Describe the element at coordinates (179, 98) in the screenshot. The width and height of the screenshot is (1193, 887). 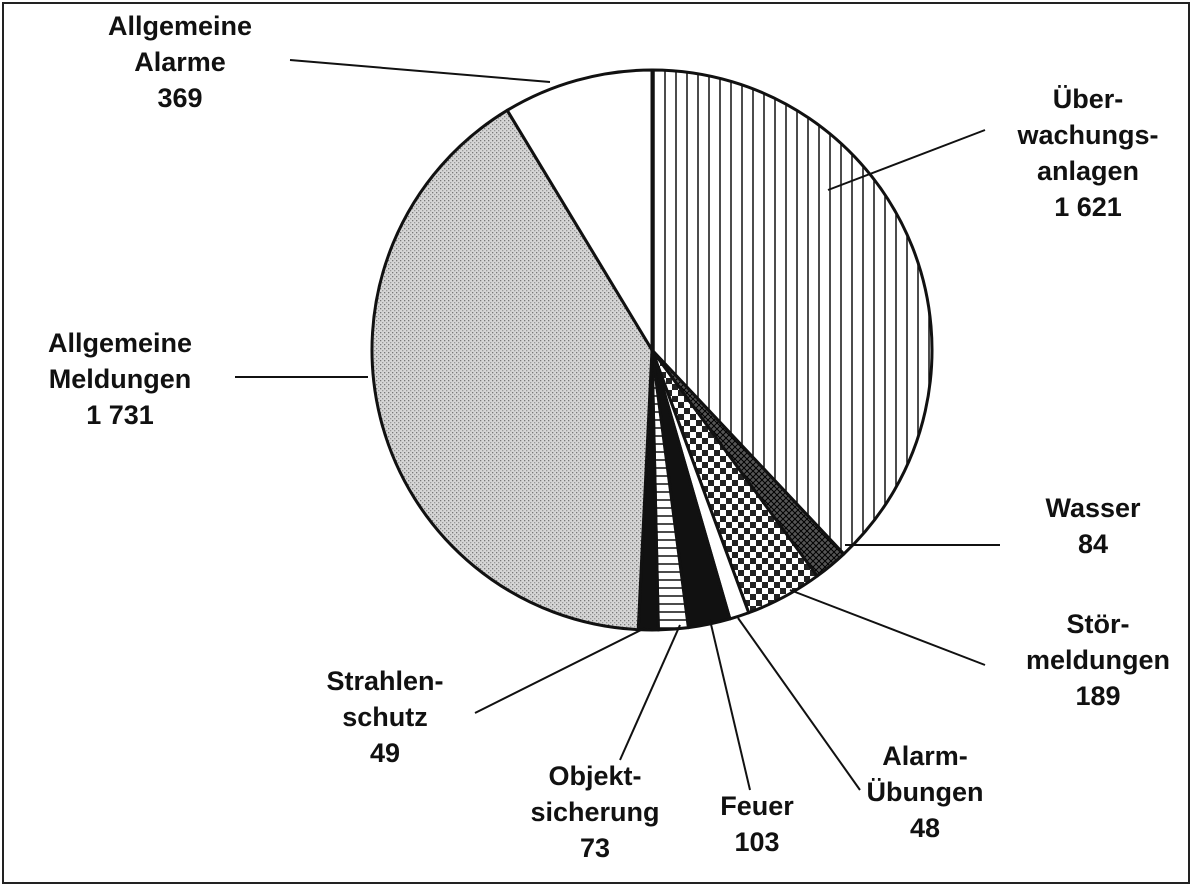
I see `value-label: 369` at that location.